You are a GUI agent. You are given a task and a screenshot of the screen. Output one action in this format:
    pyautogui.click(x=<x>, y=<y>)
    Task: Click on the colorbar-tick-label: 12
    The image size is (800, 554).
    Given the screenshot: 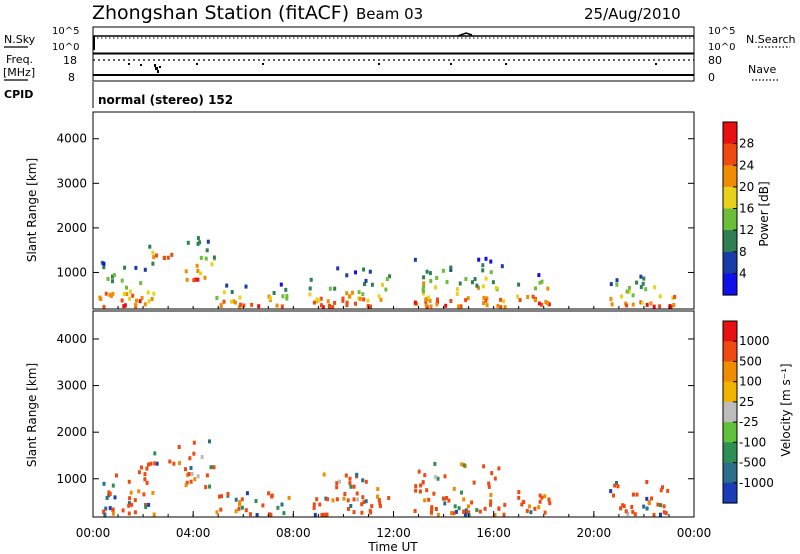 What is the action you would take?
    pyautogui.click(x=746, y=230)
    